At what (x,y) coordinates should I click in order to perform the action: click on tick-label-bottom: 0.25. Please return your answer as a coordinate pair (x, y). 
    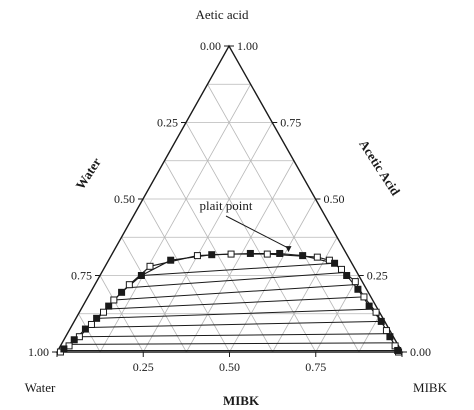
    Looking at the image, I should click on (143, 367).